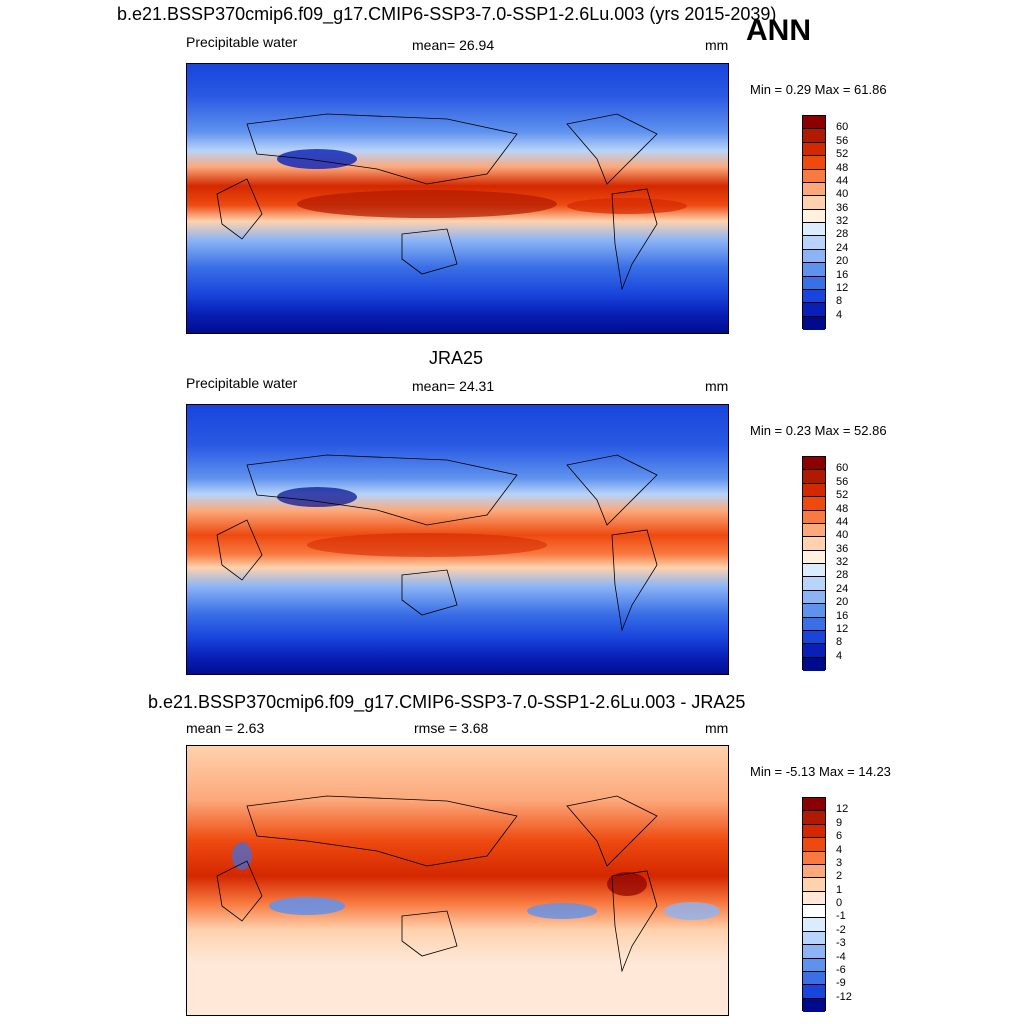 Image resolution: width=1024 pixels, height=1024 pixels. I want to click on panel-3-coast-africa, so click(239, 891).